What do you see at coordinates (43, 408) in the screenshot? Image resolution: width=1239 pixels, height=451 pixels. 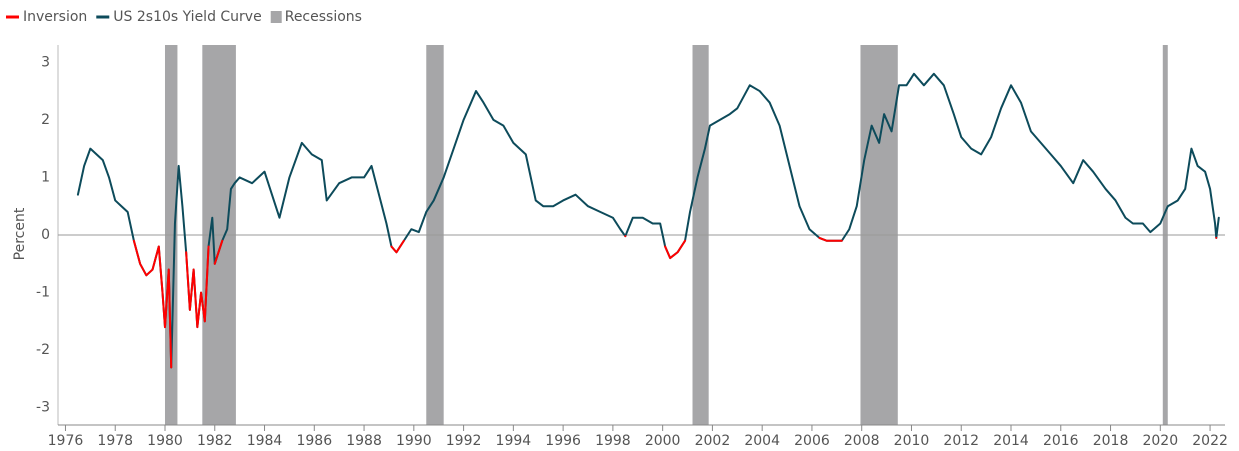 I see `y-tick-label: -3` at bounding box center [43, 408].